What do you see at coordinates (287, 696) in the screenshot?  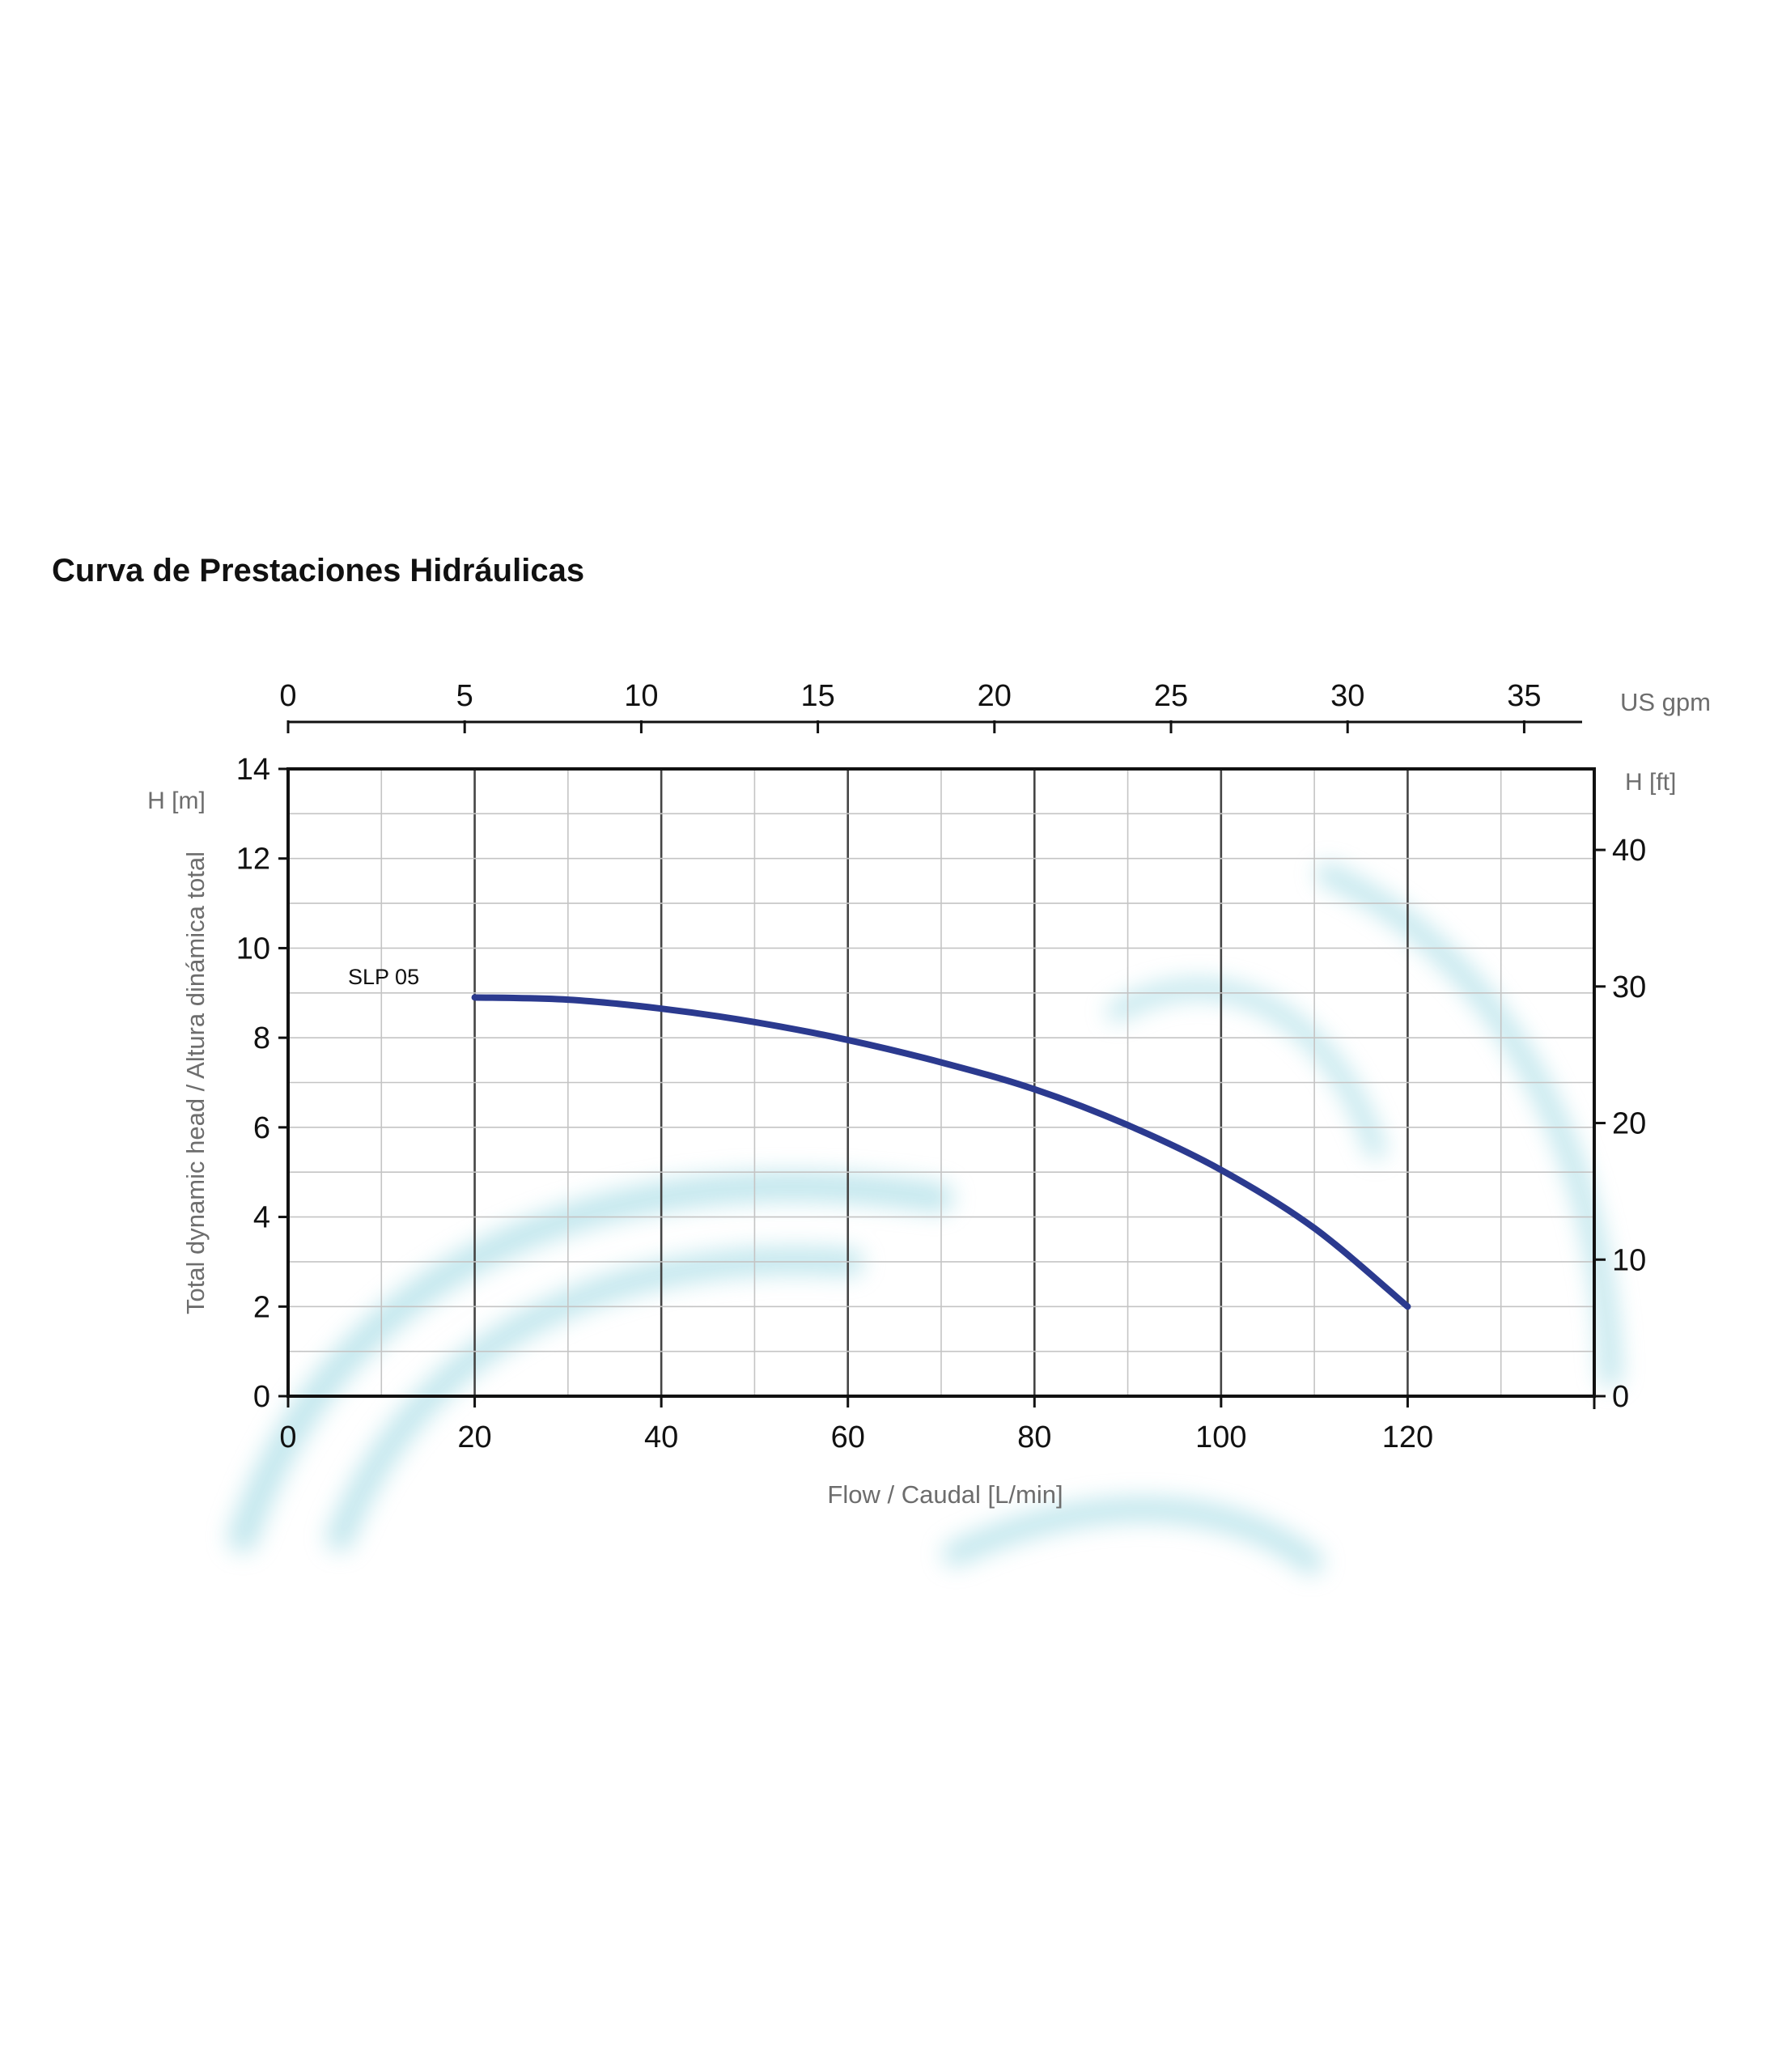 I see `secondary-x-tick-label-0: 0` at bounding box center [287, 696].